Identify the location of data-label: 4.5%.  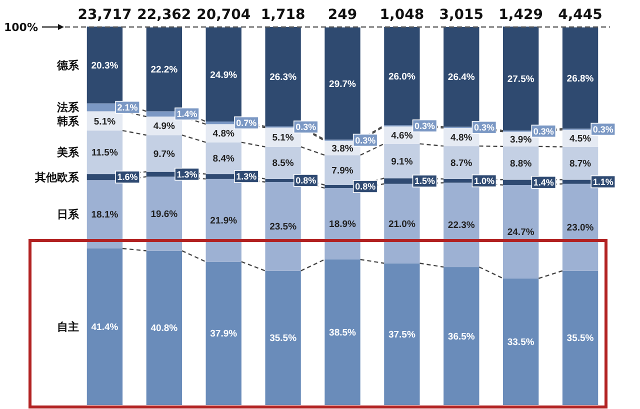
(580, 139).